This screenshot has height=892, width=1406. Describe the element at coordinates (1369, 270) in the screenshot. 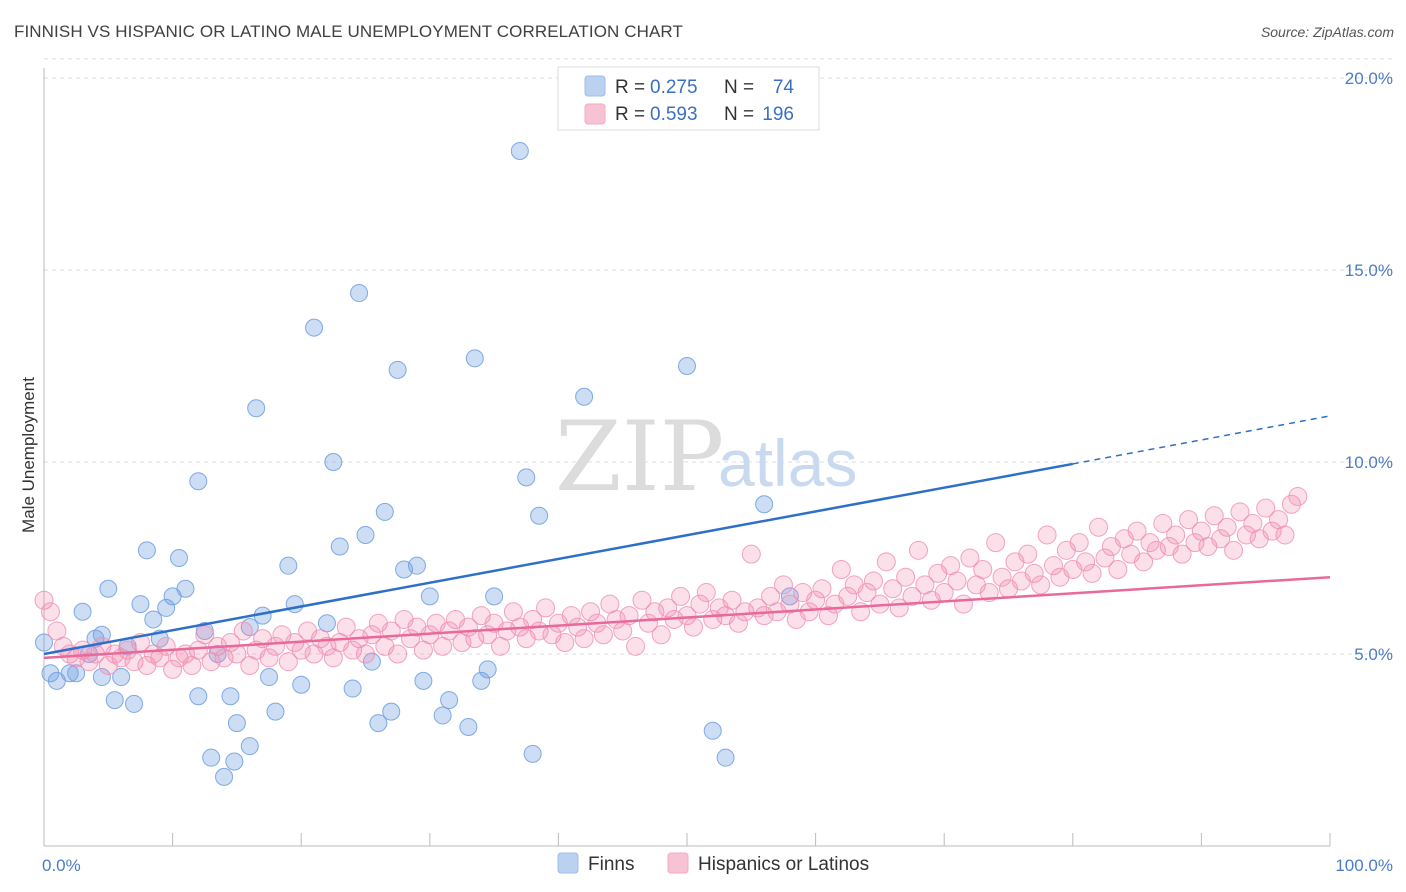

I see `y-tick-label: 15.0%` at that location.